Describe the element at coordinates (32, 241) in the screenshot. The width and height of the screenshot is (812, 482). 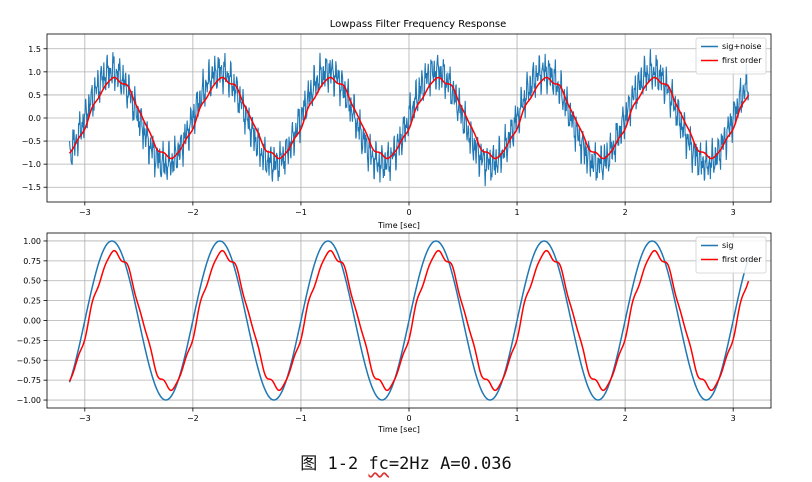
I see `y-tick-label: 1.00` at that location.